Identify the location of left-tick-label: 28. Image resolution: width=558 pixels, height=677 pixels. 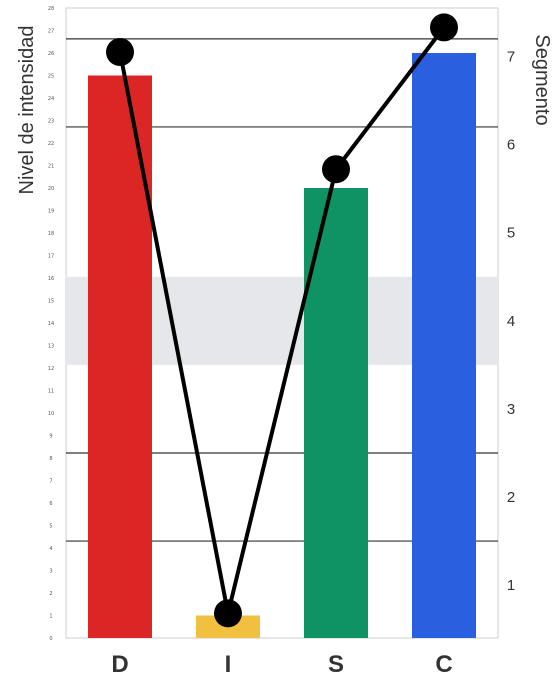
(51, 9).